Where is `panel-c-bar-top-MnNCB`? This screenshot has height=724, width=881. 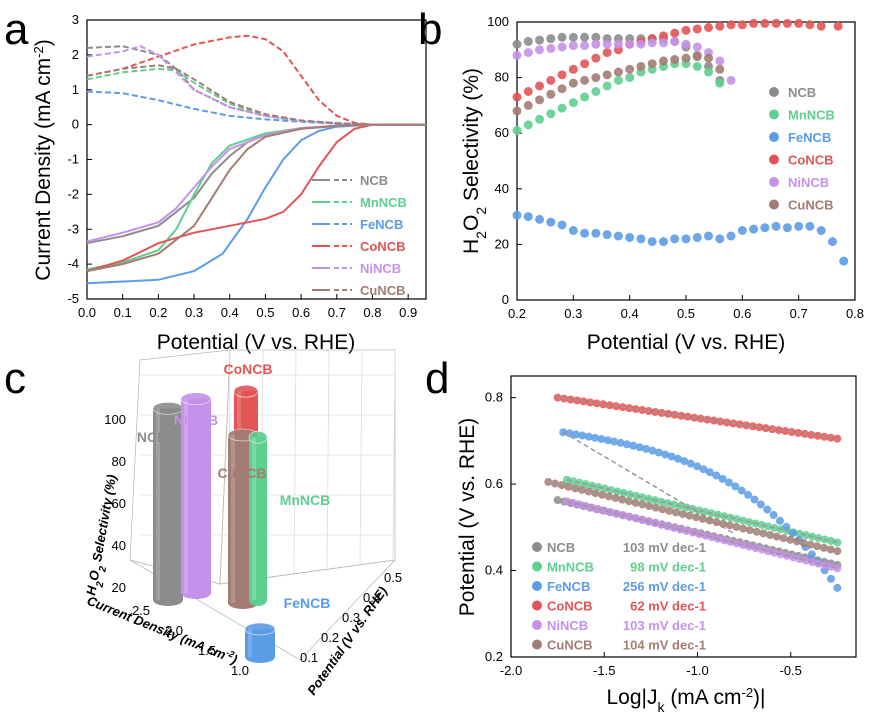 panel-c-bar-top-MnNCB is located at coordinates (258, 437).